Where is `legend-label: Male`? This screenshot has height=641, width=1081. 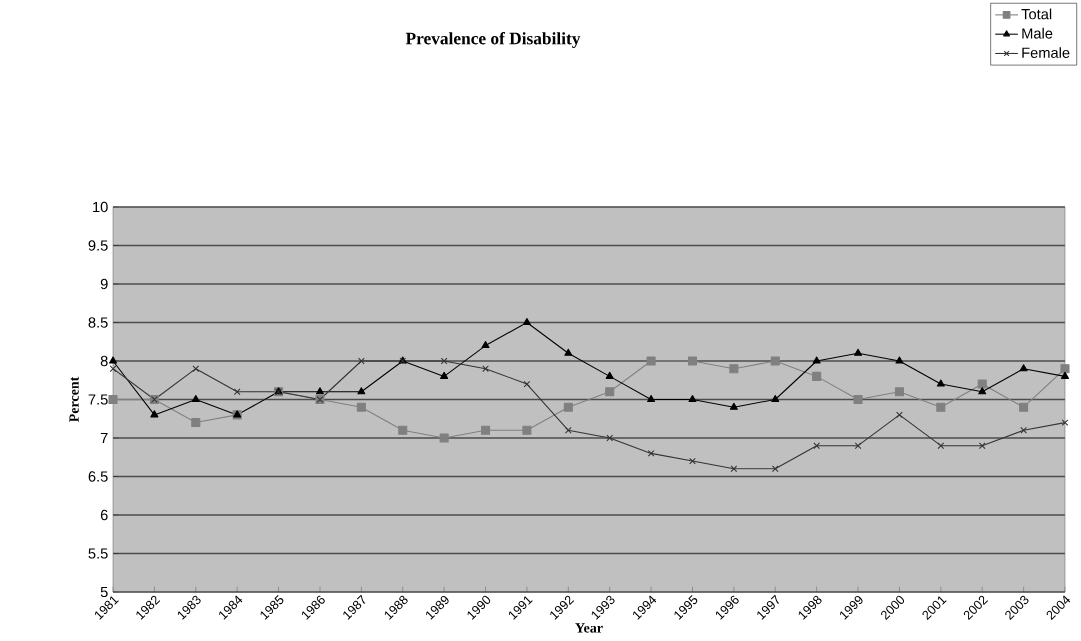
legend-label: Male is located at coordinates (1037, 33).